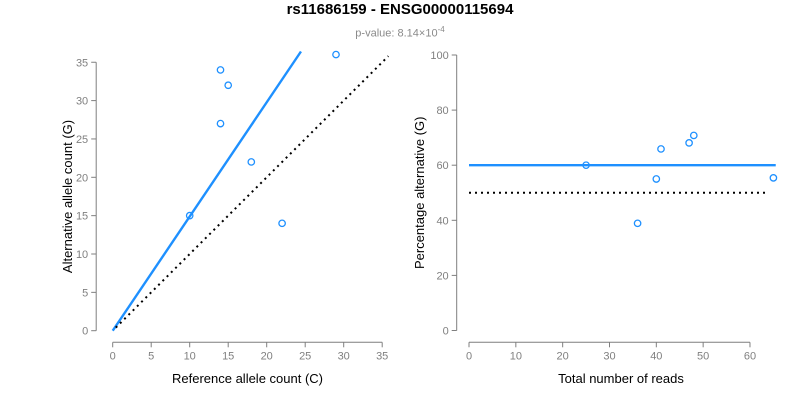 The width and height of the screenshot is (800, 400). I want to click on x-axis-label: Total number of reads, so click(621, 378).